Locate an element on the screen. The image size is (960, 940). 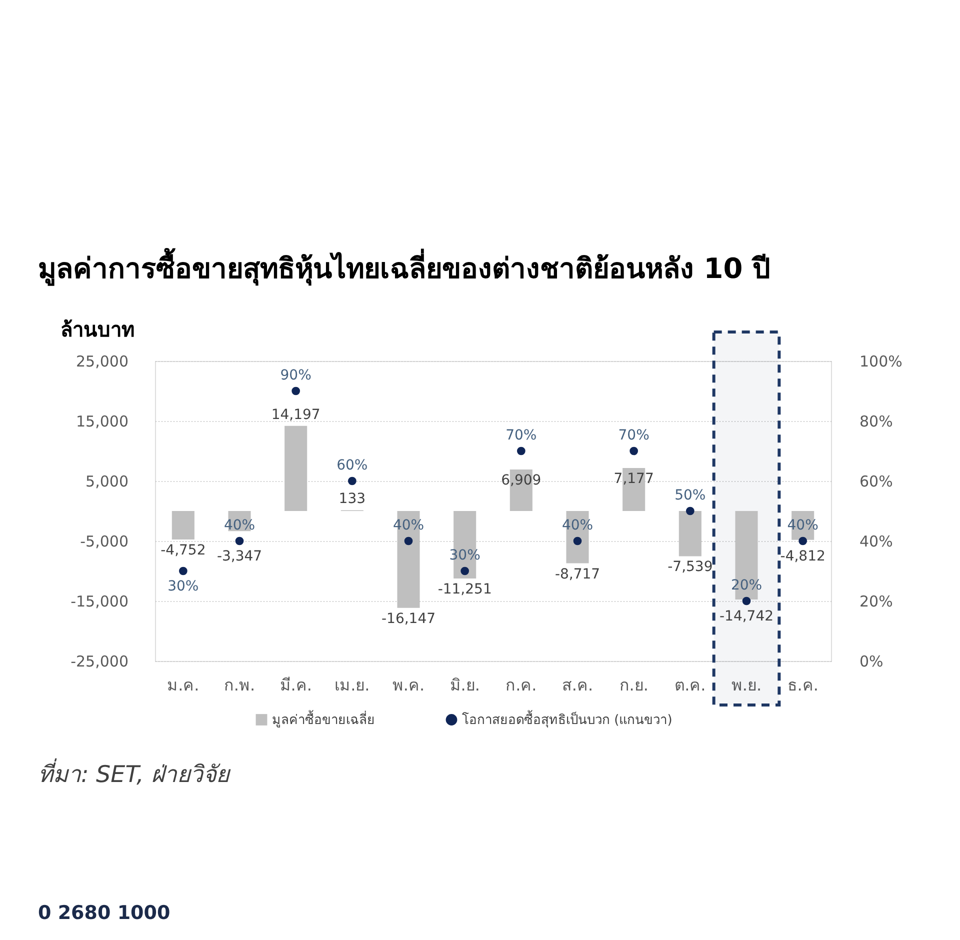
data-label: 50% is located at coordinates (690, 496).